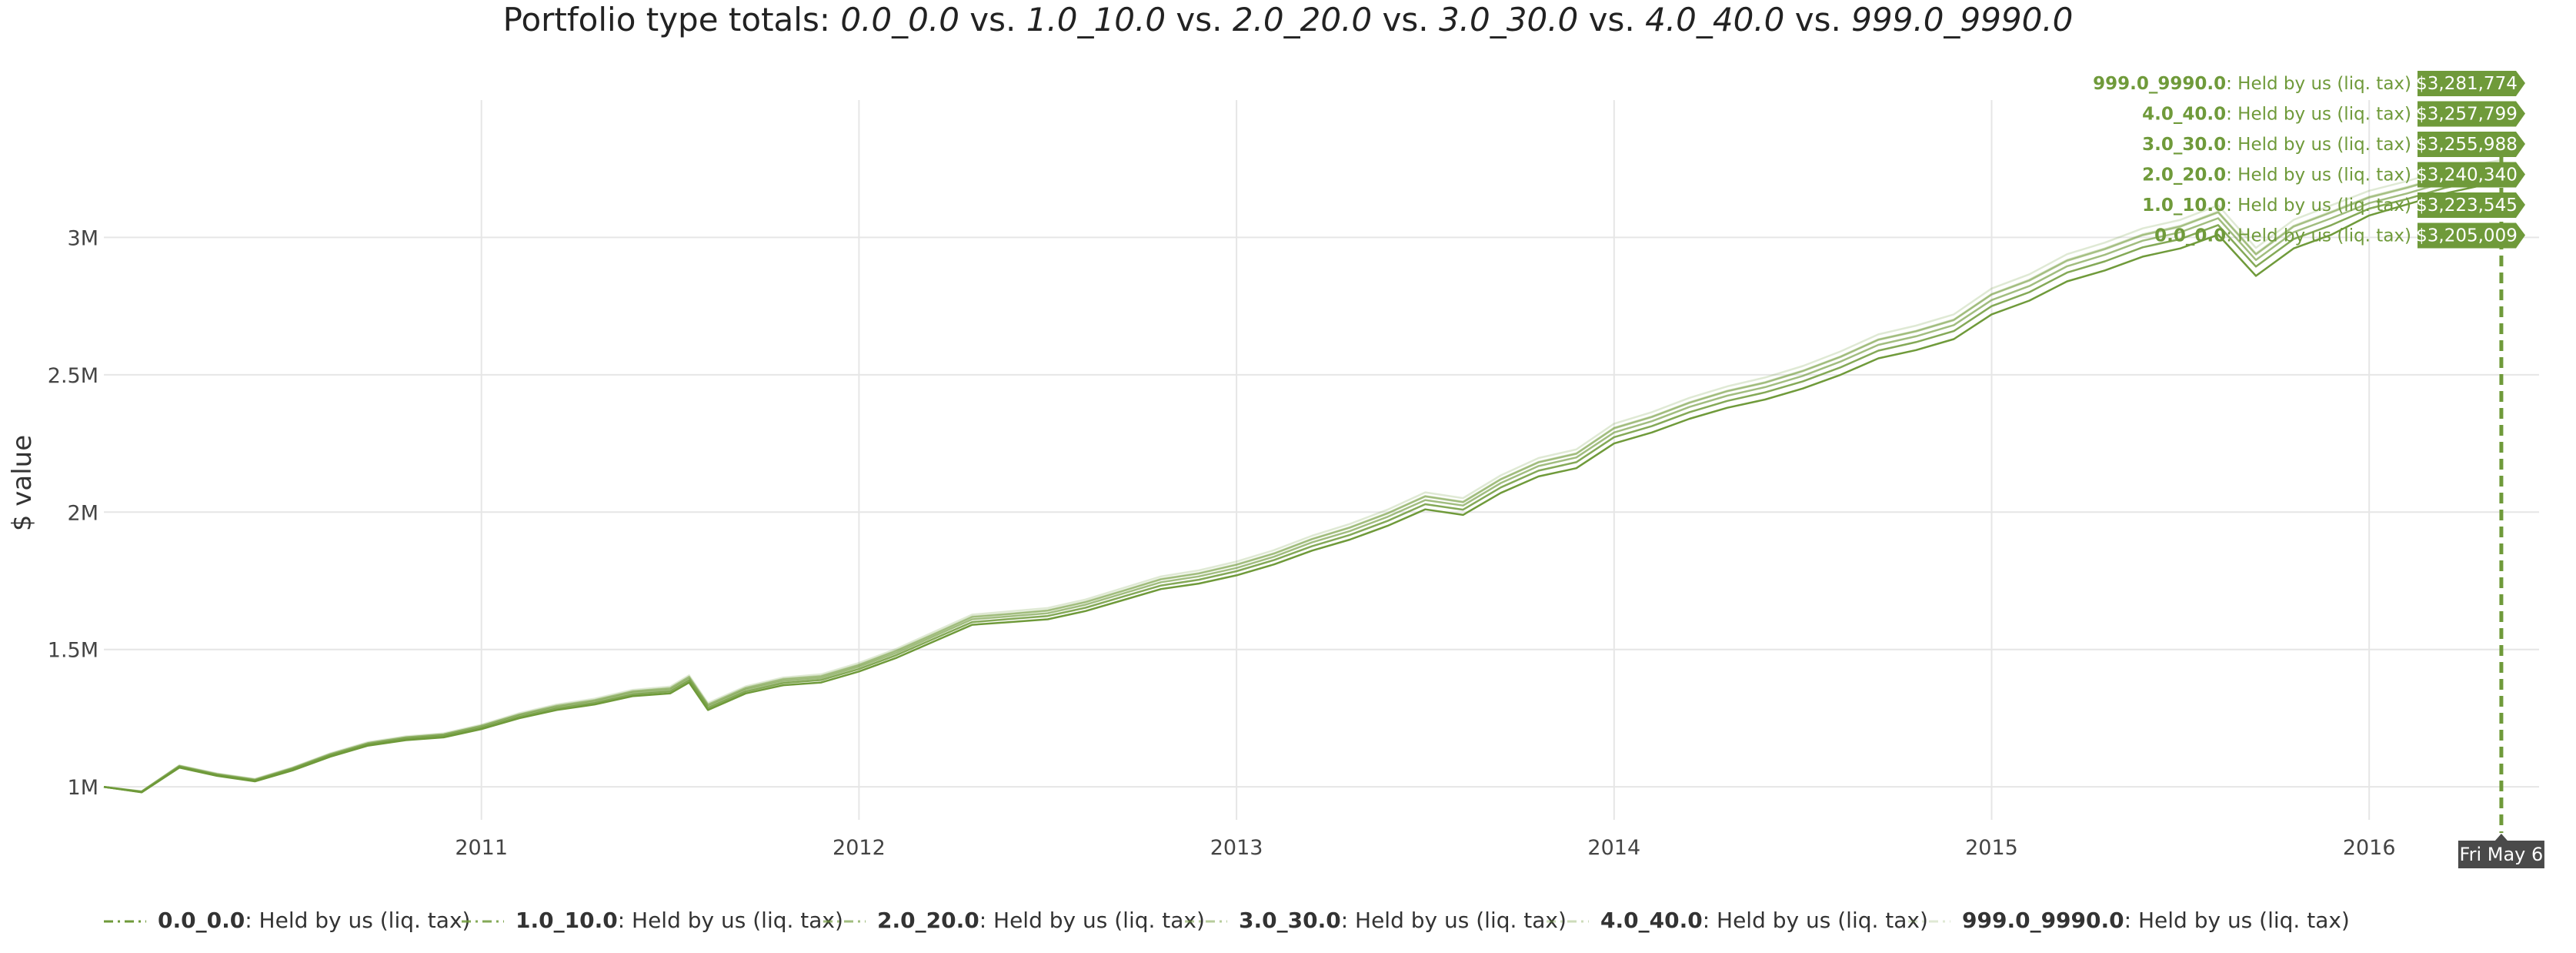  Describe the element at coordinates (2184, 176) in the screenshot. I see `tooltip-series-name: 2.0_20.0` at that location.